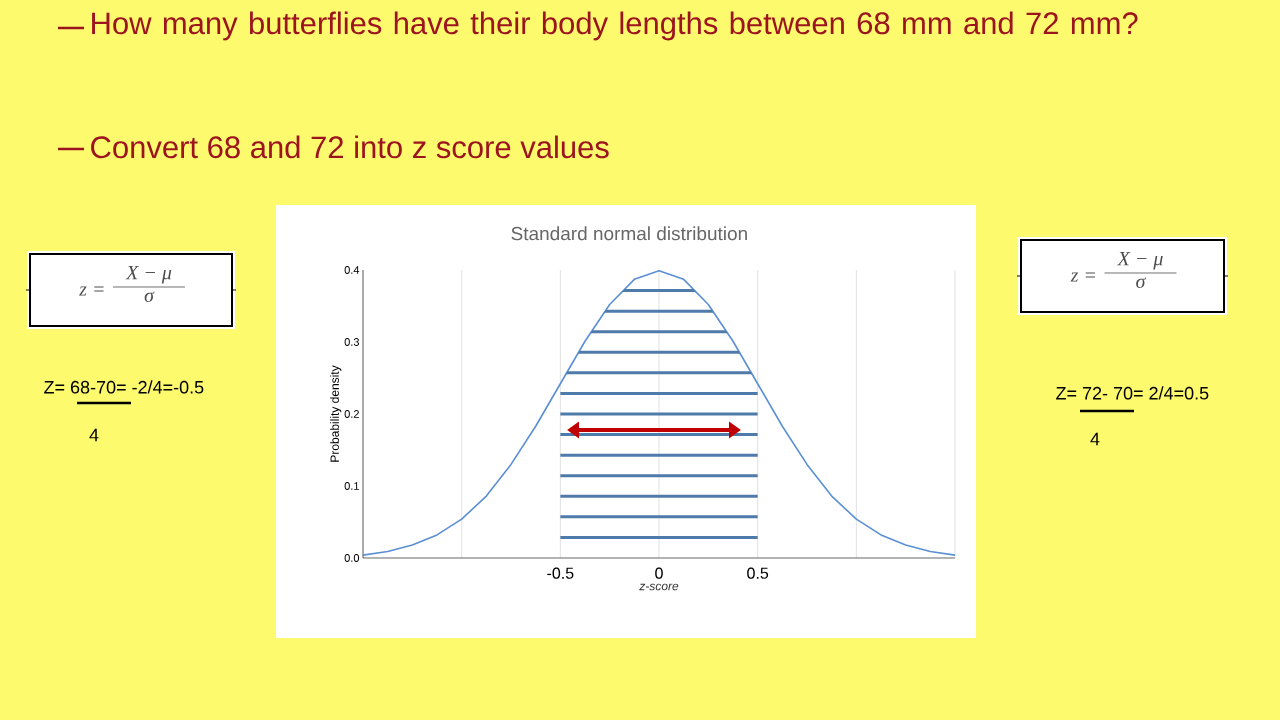 The width and height of the screenshot is (1280, 720). Describe the element at coordinates (351, 342) in the screenshot. I see `y-tick-label: 0.3` at that location.